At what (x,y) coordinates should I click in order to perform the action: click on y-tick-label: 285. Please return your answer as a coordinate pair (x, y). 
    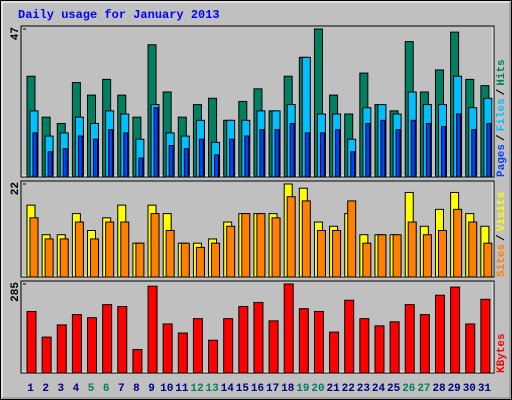
    Looking at the image, I should click on (16, 292).